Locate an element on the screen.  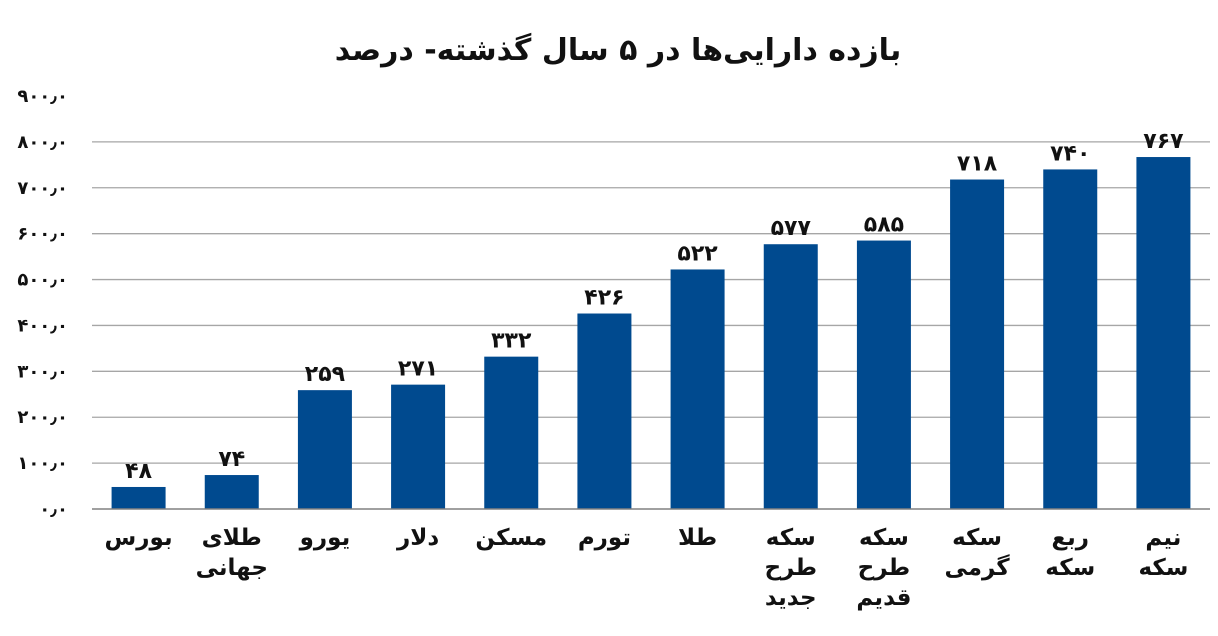
x-tick-label: ربع سکه is located at coordinates (1070, 553).